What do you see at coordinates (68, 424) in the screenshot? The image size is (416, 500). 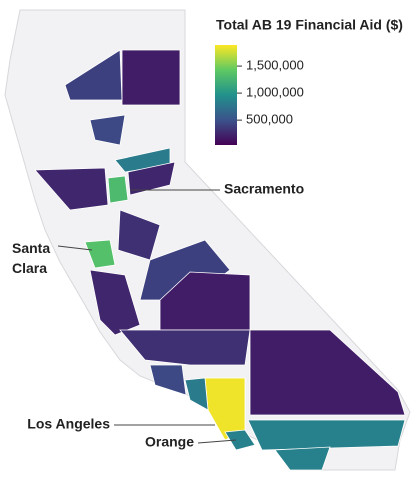 I see `region-label: Los Angeles` at bounding box center [68, 424].